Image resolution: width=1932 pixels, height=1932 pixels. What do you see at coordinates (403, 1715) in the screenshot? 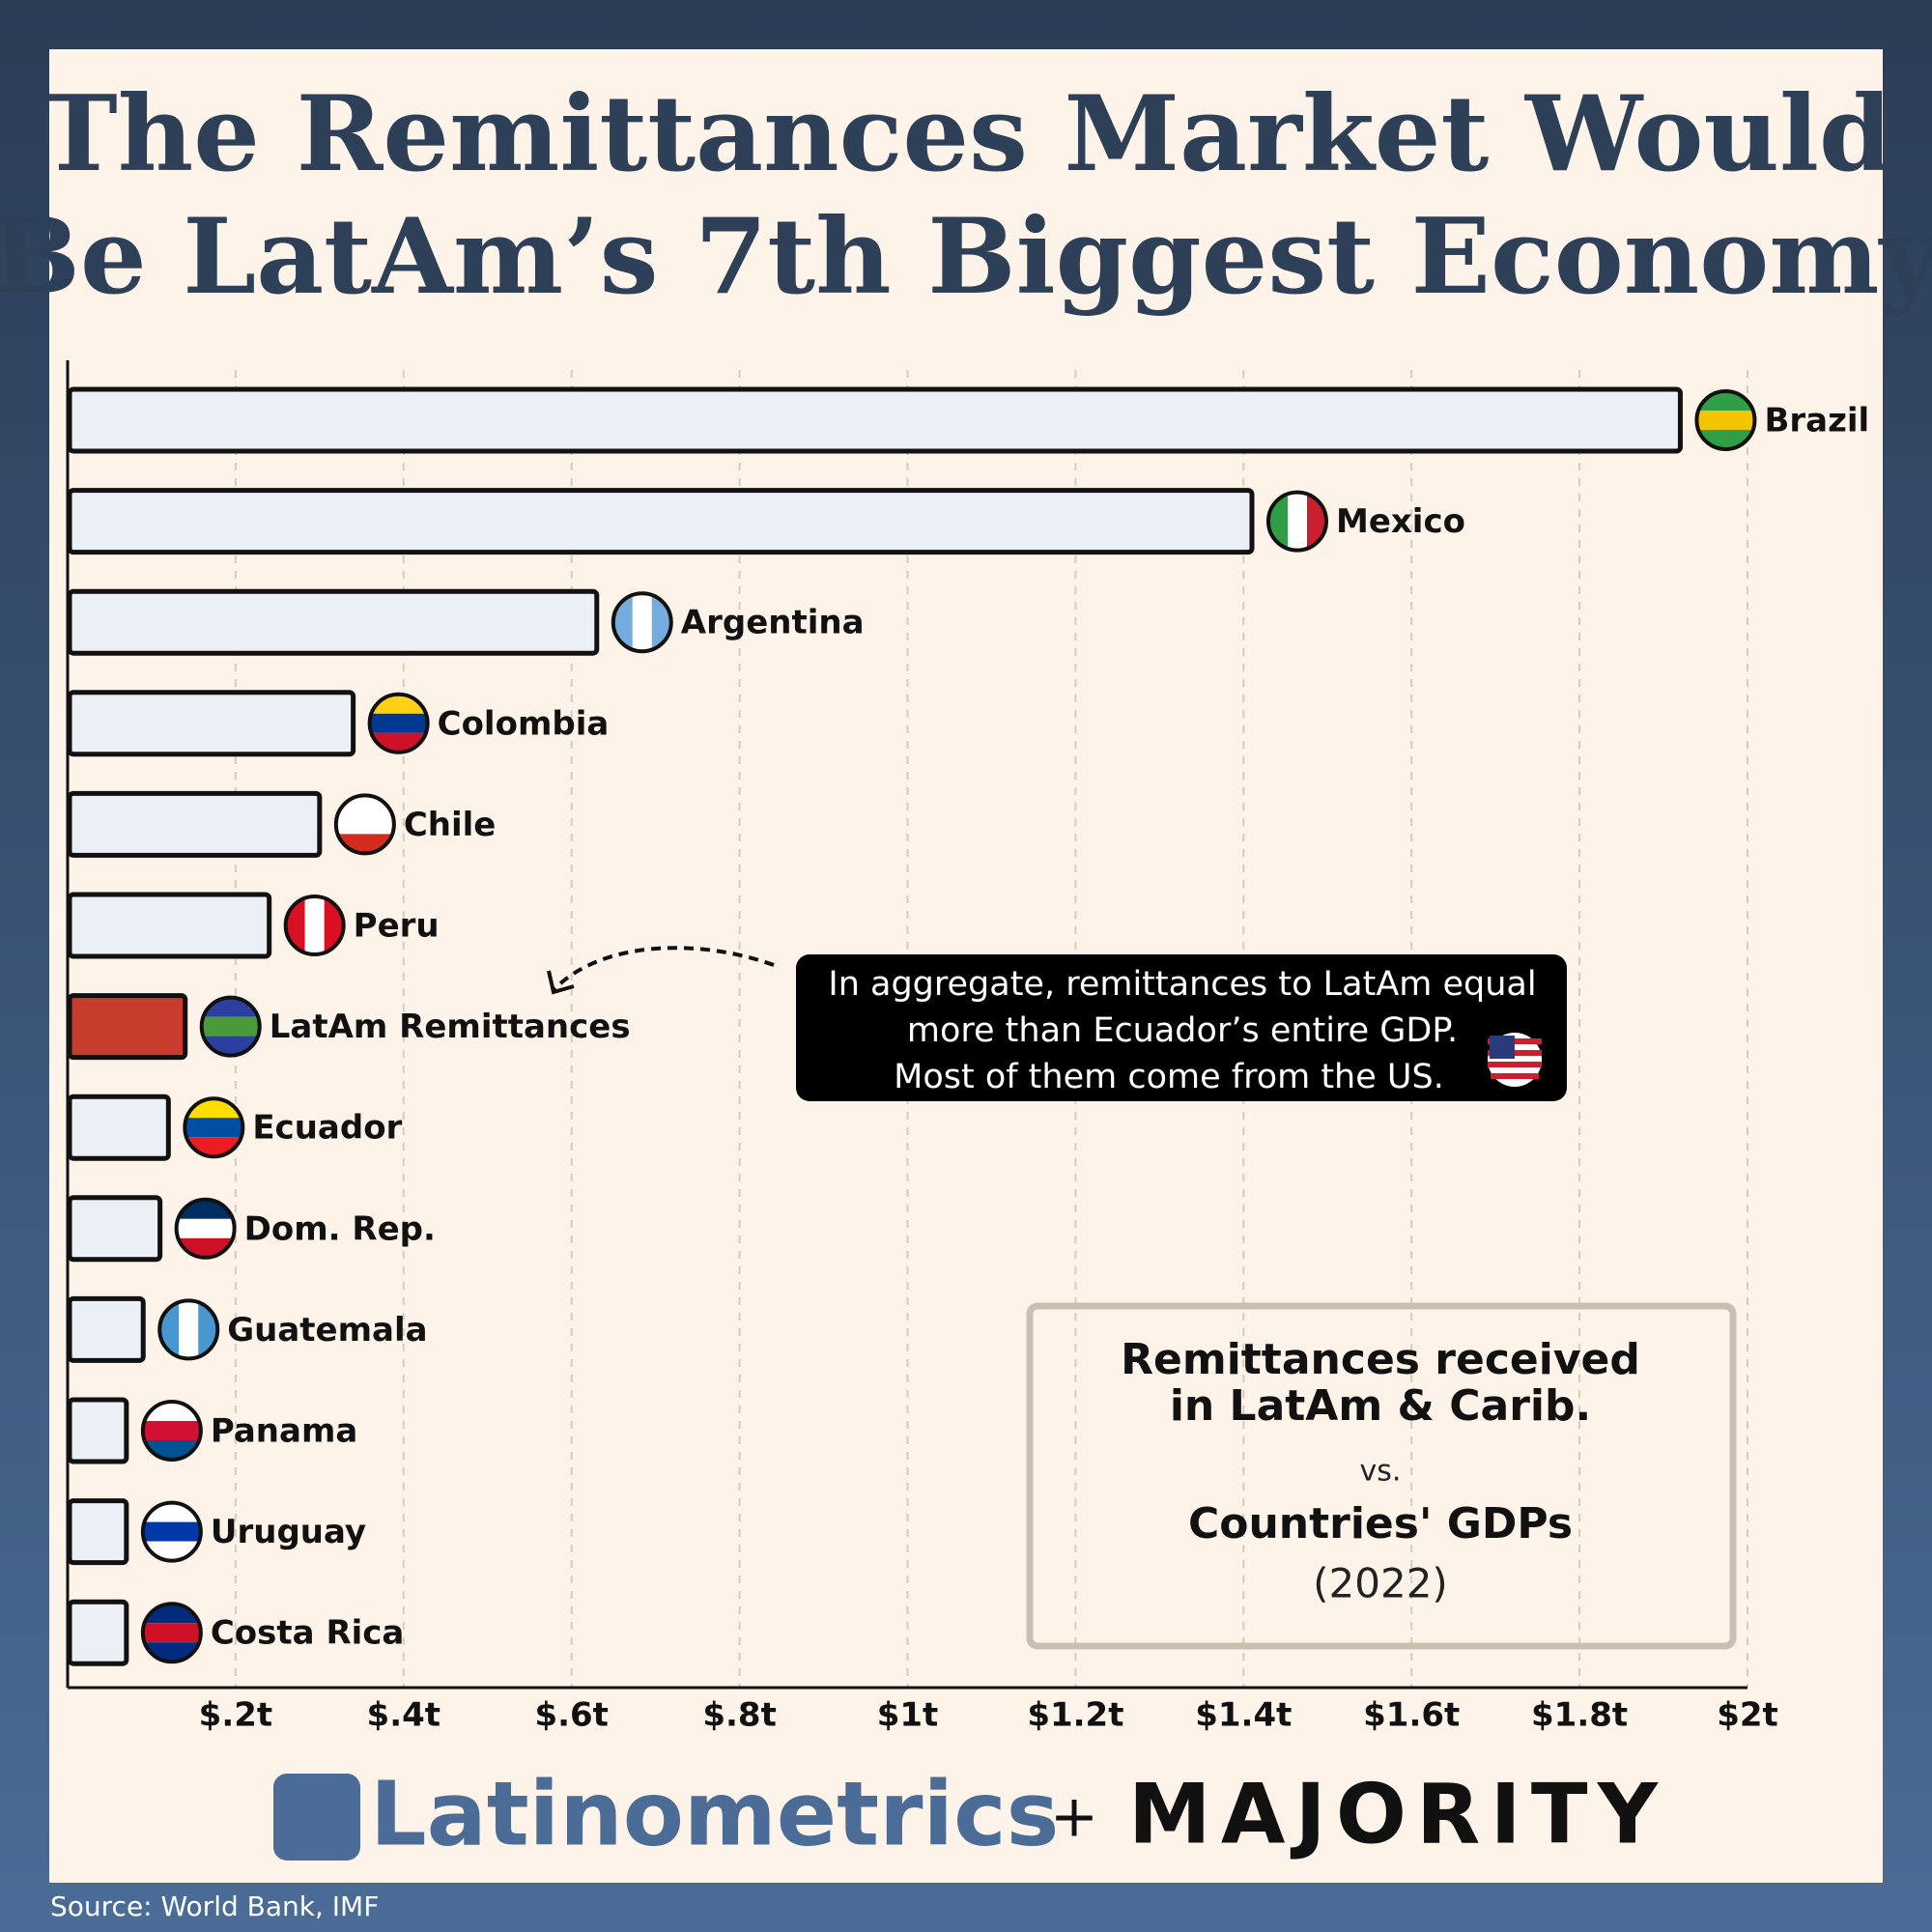
I see `x-tick-label: $.4t` at bounding box center [403, 1715].